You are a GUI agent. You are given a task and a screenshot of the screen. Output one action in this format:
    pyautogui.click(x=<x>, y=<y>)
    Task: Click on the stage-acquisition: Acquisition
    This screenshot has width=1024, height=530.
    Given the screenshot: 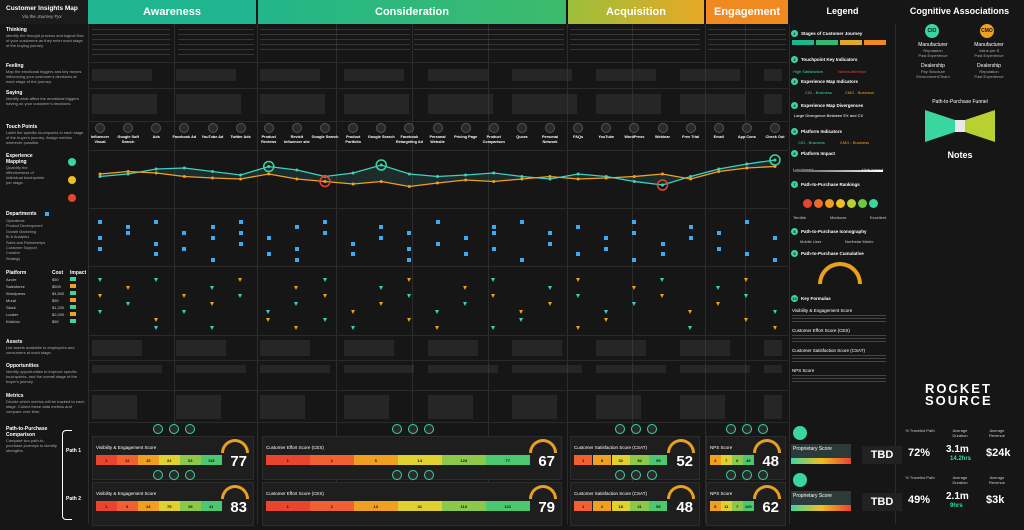 What is the action you would take?
    pyautogui.click(x=636, y=12)
    